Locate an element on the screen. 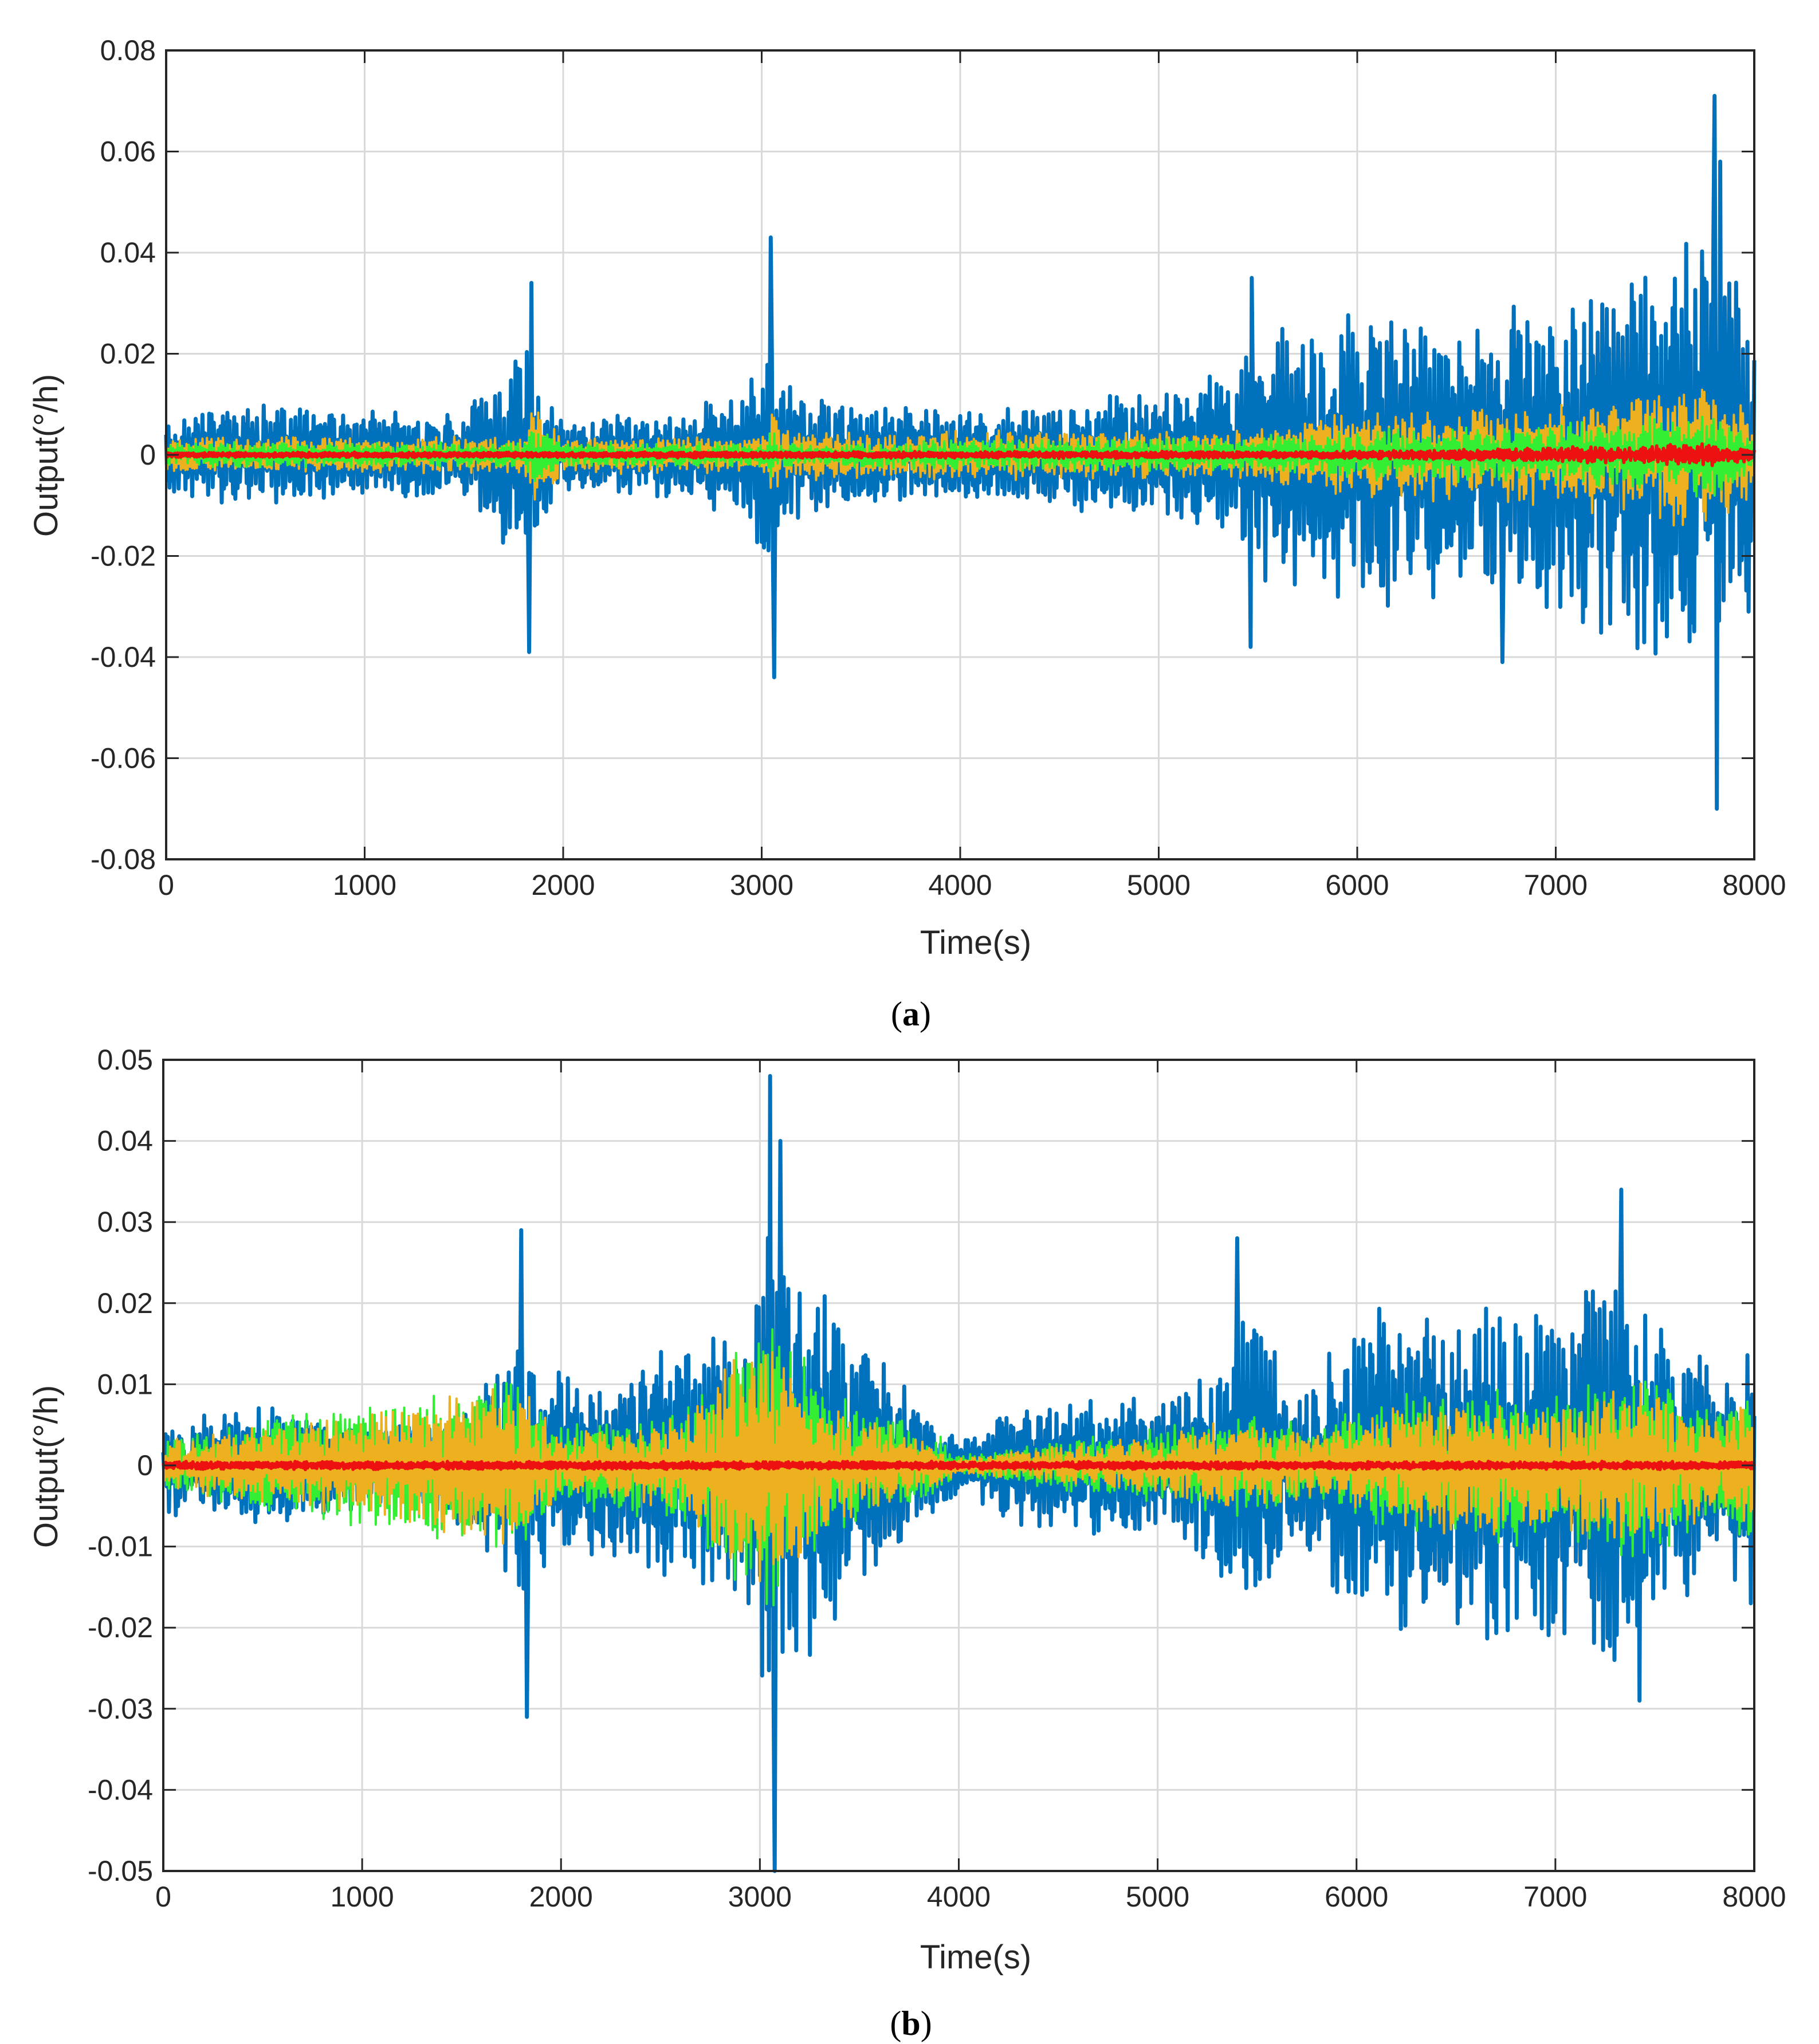 The height and width of the screenshot is (2044, 1819). series-yellow-line is located at coordinates (958, 1466).